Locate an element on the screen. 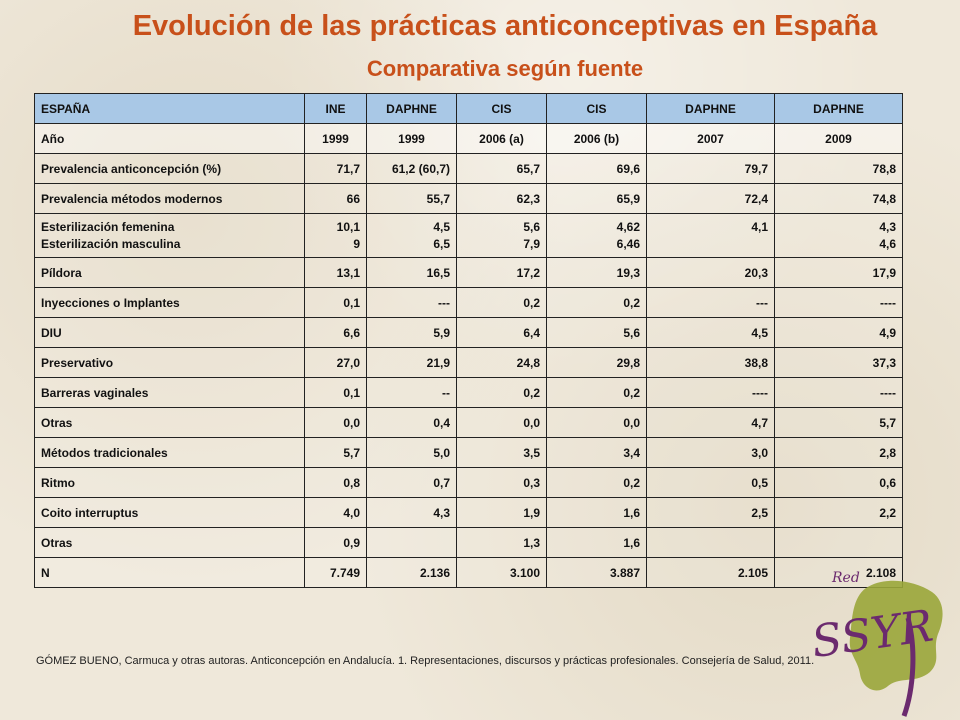  value-cell: 0,8 is located at coordinates (335, 482).